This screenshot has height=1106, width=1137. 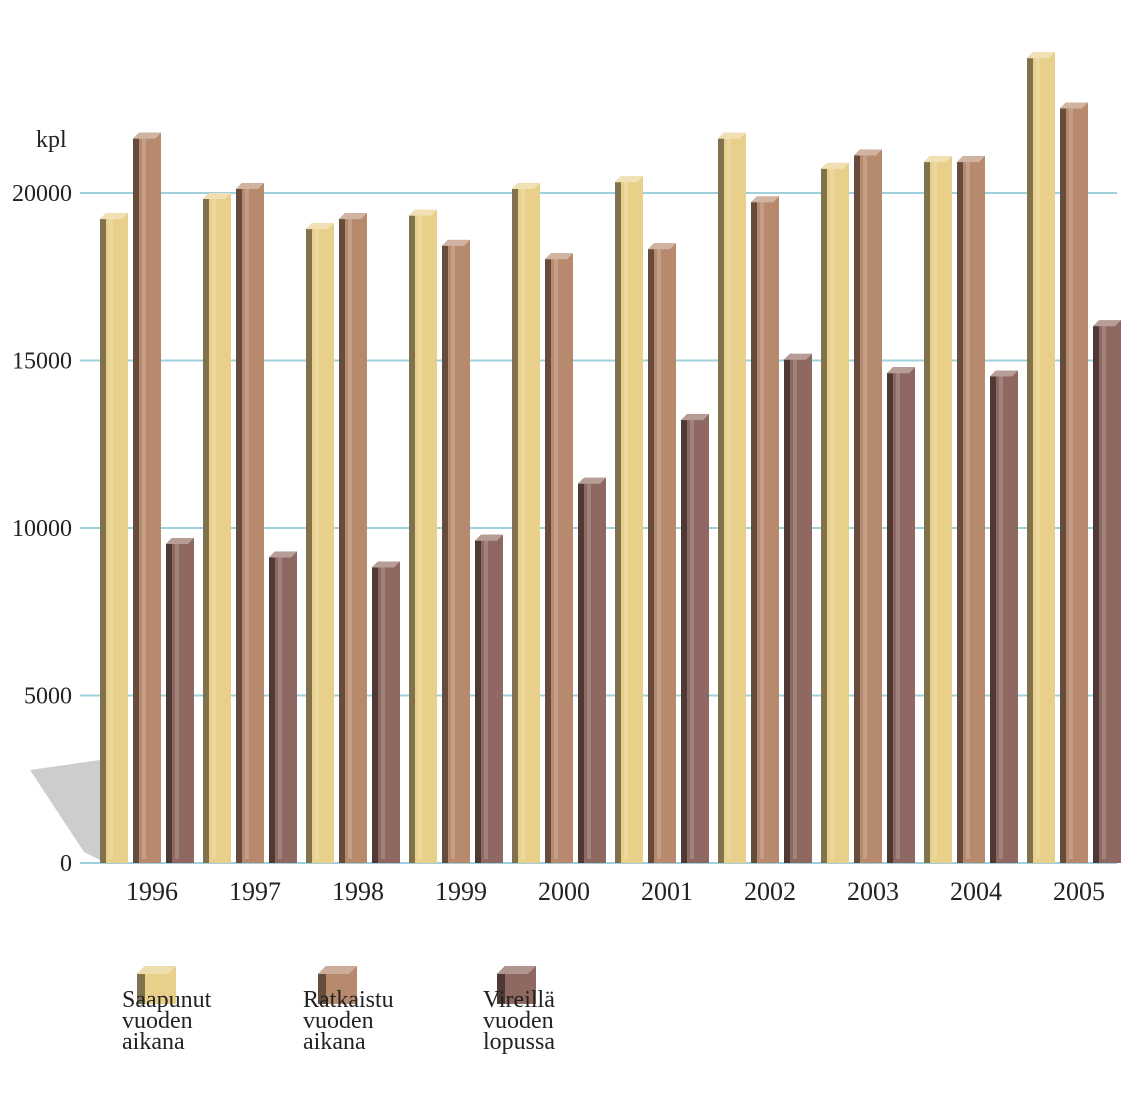 What do you see at coordinates (42, 194) in the screenshot?
I see `y-tick-label: 20000` at bounding box center [42, 194].